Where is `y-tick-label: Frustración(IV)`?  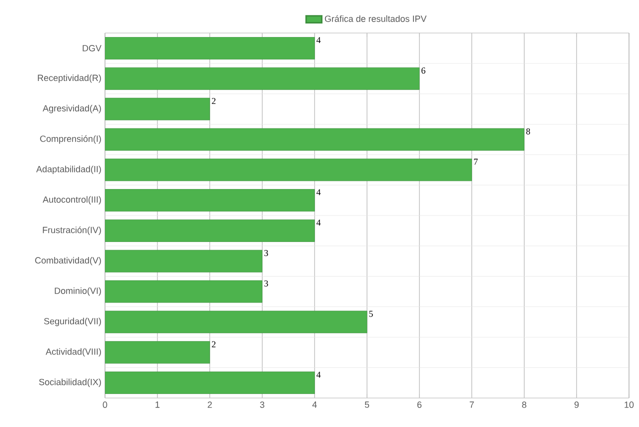 y-tick-label: Frustración(IV) is located at coordinates (71, 230).